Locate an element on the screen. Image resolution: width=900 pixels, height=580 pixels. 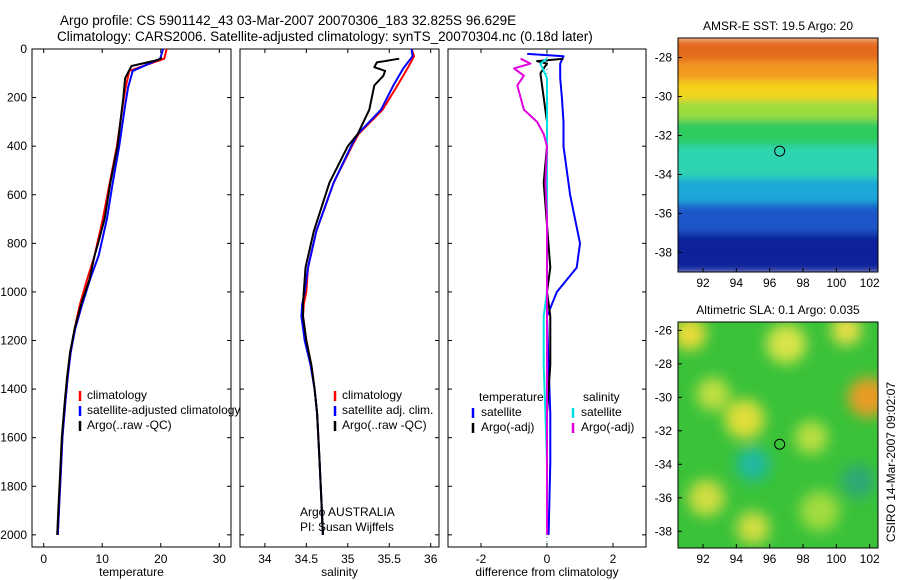
legend-group-label: temperature is located at coordinates (511, 397).